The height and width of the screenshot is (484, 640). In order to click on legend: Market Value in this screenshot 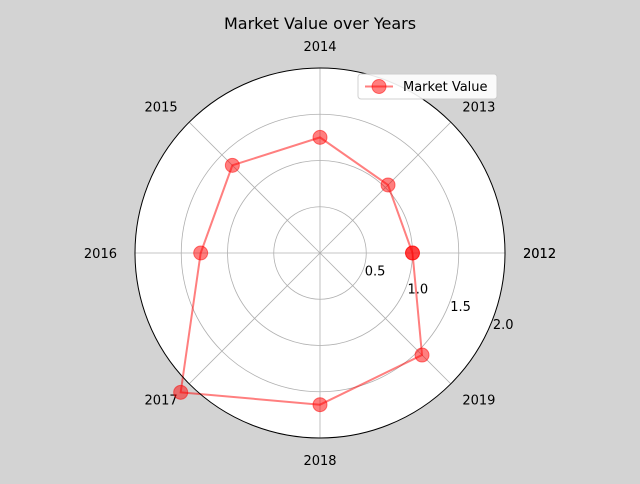, I will do `click(427, 86)`.